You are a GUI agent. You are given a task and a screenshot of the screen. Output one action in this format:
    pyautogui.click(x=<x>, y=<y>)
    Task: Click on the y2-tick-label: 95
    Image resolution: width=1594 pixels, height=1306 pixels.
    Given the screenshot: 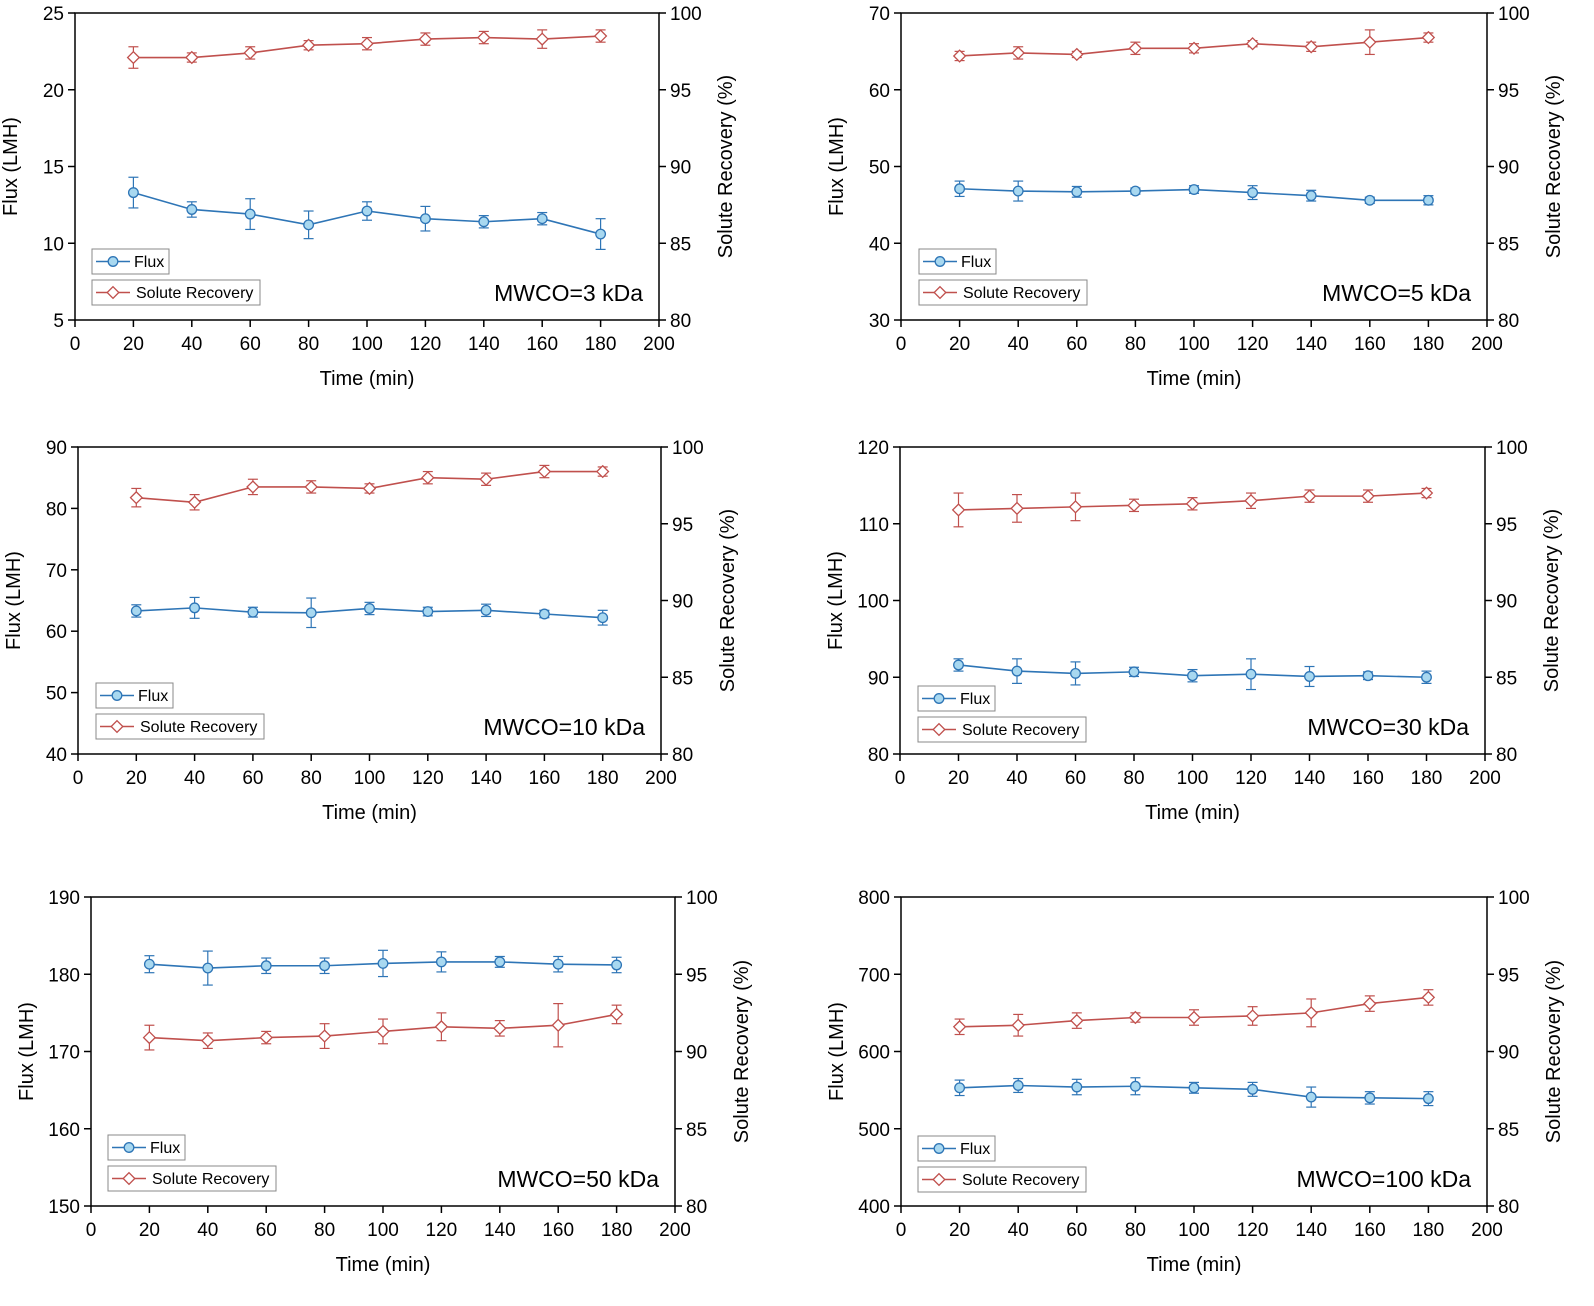 What is the action you would take?
    pyautogui.click(x=696, y=975)
    